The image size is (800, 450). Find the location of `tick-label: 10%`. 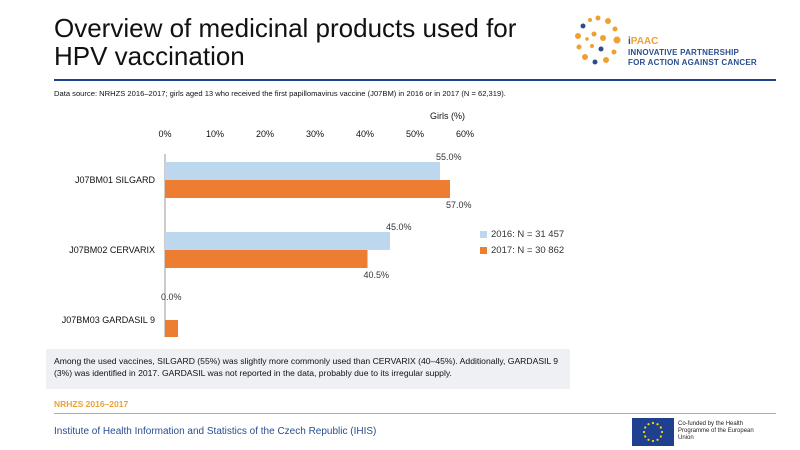

tick-label: 10% is located at coordinates (215, 134).